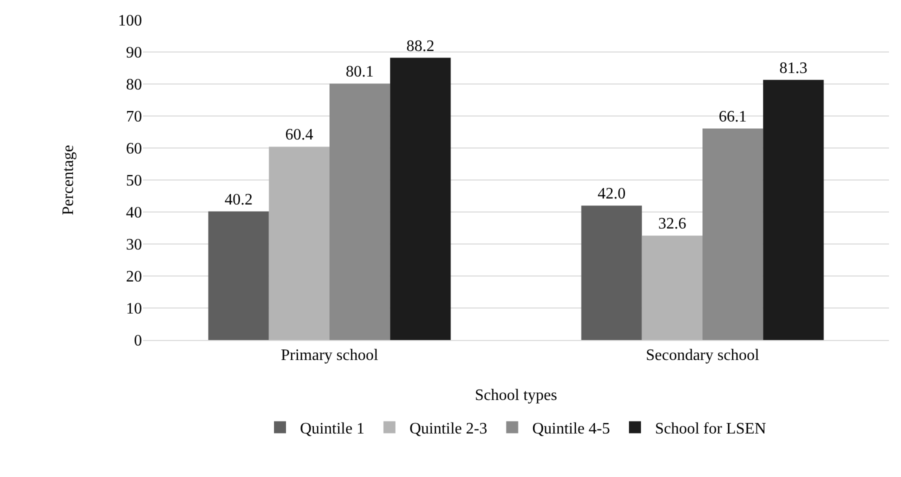 This screenshot has height=477, width=901. Describe the element at coordinates (329, 355) in the screenshot. I see `x-tick-label: Primary school` at that location.